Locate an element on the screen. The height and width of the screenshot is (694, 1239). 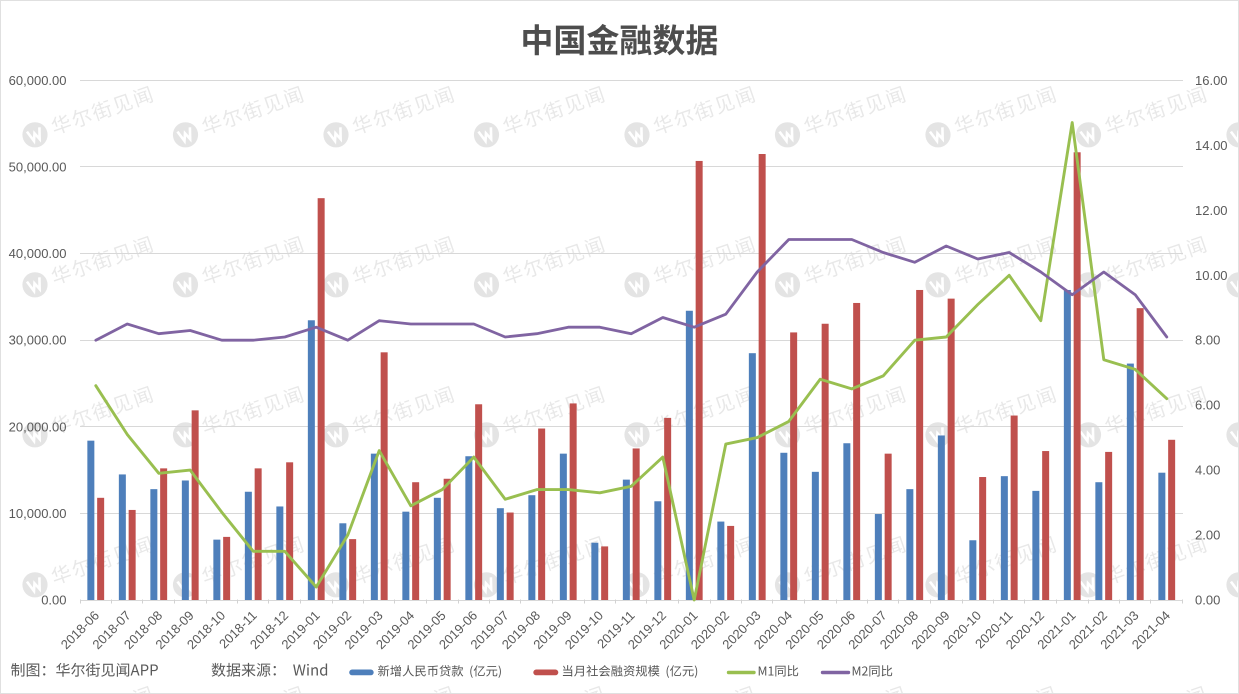
svg-text: 10,000.00 is located at coordinates (38, 513).